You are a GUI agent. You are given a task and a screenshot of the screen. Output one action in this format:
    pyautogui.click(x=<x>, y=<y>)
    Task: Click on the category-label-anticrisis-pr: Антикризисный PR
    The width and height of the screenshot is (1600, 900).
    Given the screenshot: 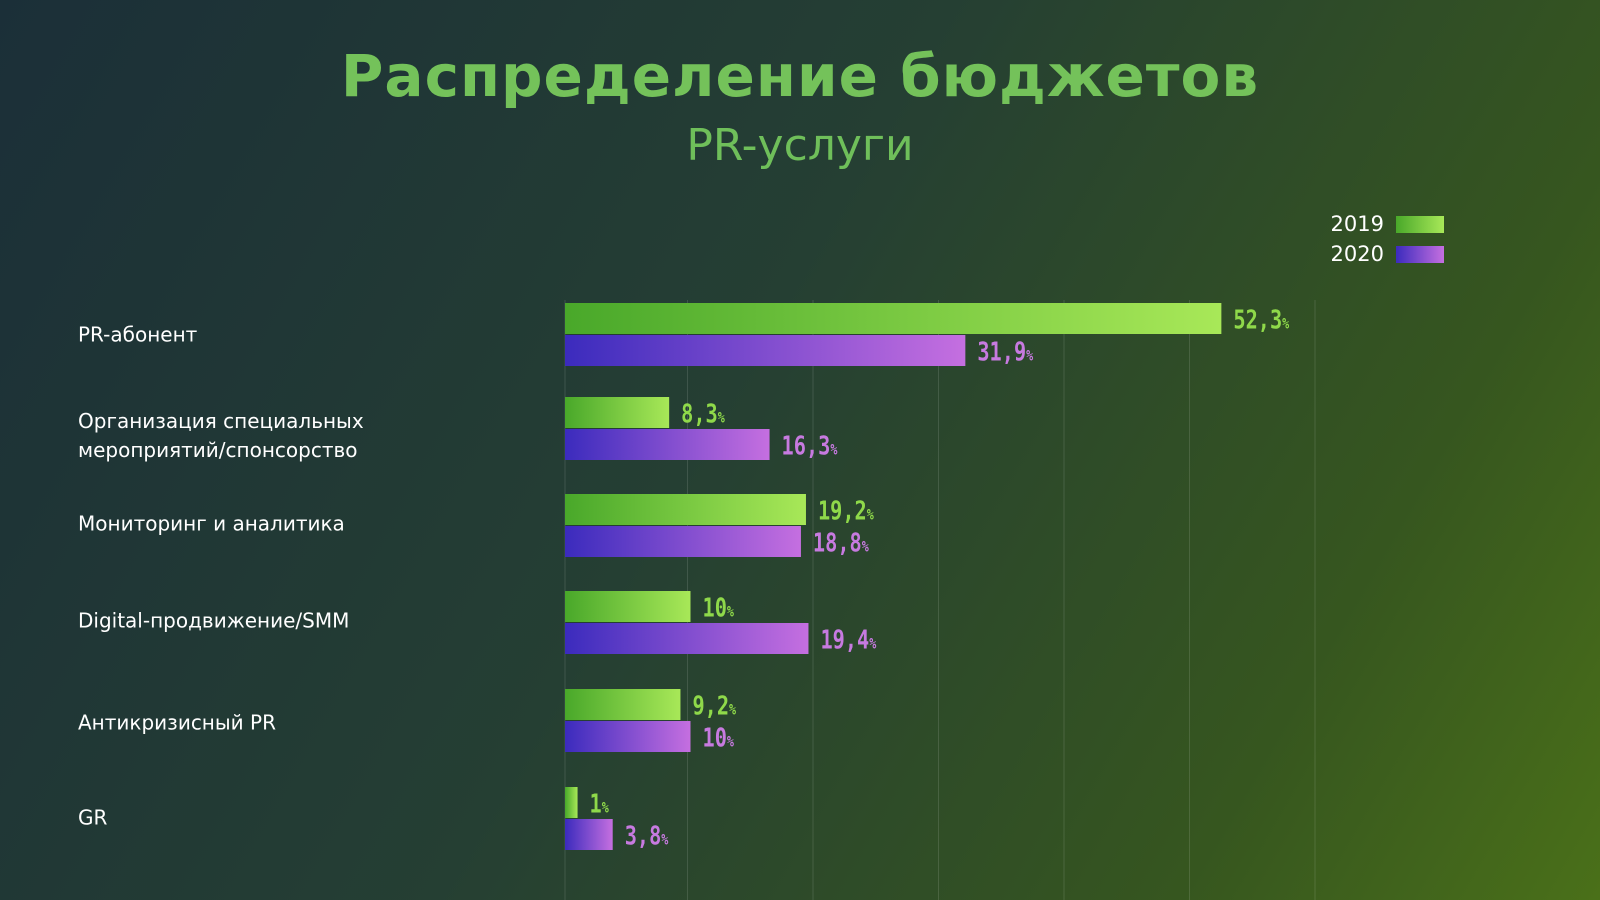 What is the action you would take?
    pyautogui.click(x=177, y=722)
    